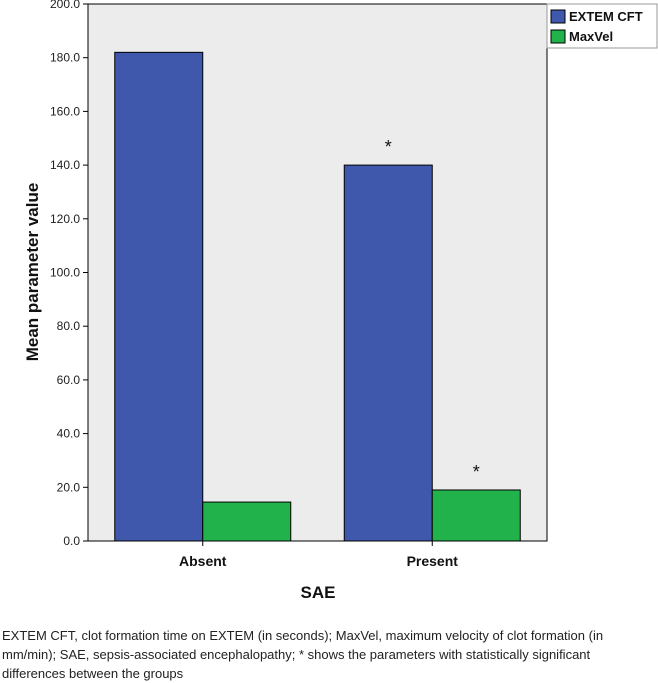 This screenshot has height=683, width=658. I want to click on legend: EXTEM CFT MaxVel, so click(602, 26).